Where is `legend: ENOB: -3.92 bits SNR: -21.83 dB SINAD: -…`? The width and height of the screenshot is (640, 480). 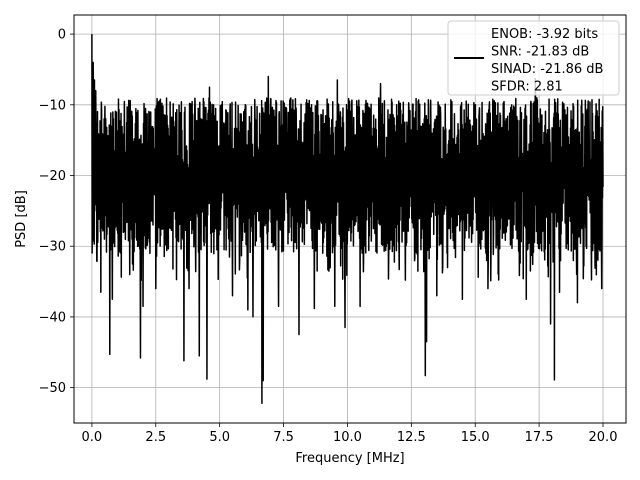 legend: ENOB: -3.92 bits SNR: -21.83 dB SINAD: -… is located at coordinates (533, 58).